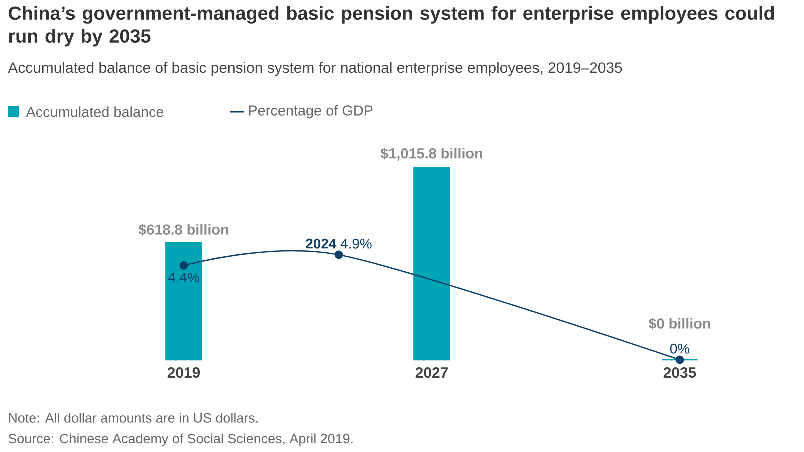  I want to click on chart-title: China’s government-managed basic pension system for enterprise employees could run dry by 2035, so click(391, 26).